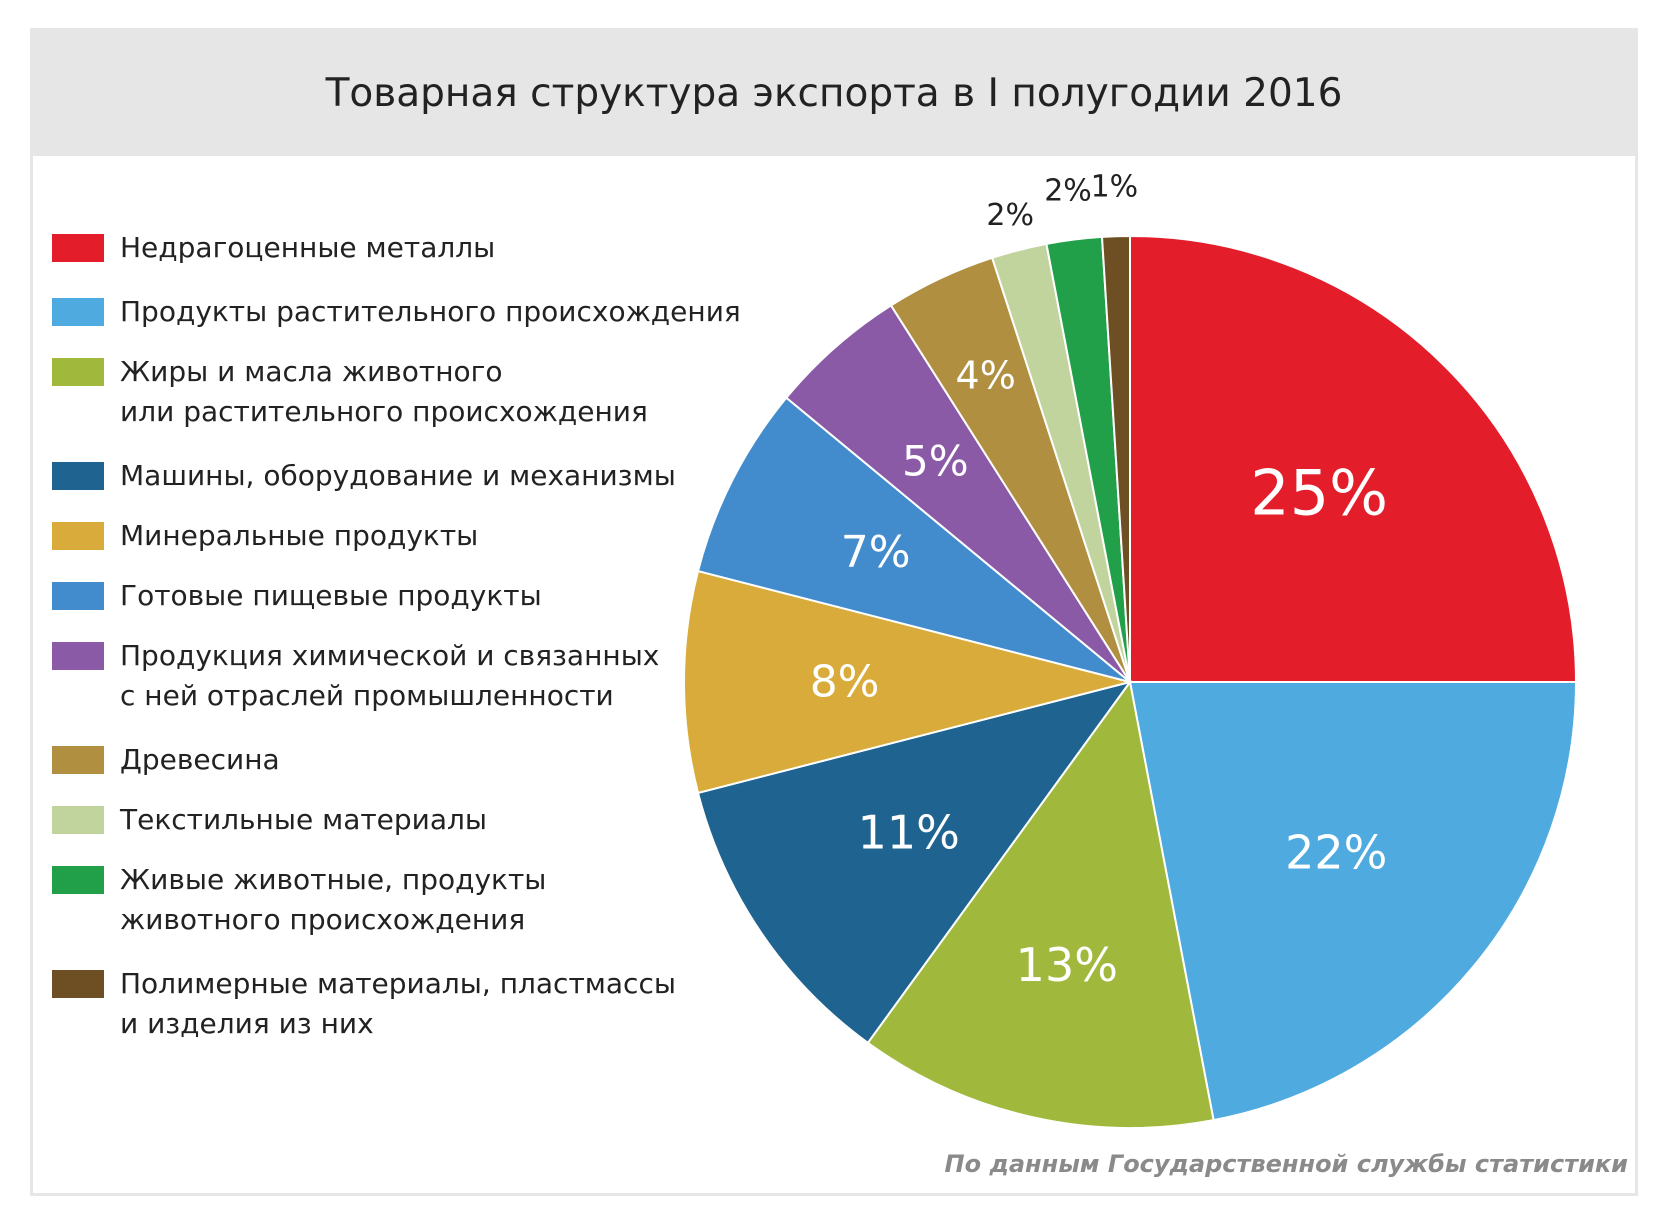 The height and width of the screenshot is (1224, 1668). I want to click on legend-label-line: или растительного происхождения, so click(384, 411).